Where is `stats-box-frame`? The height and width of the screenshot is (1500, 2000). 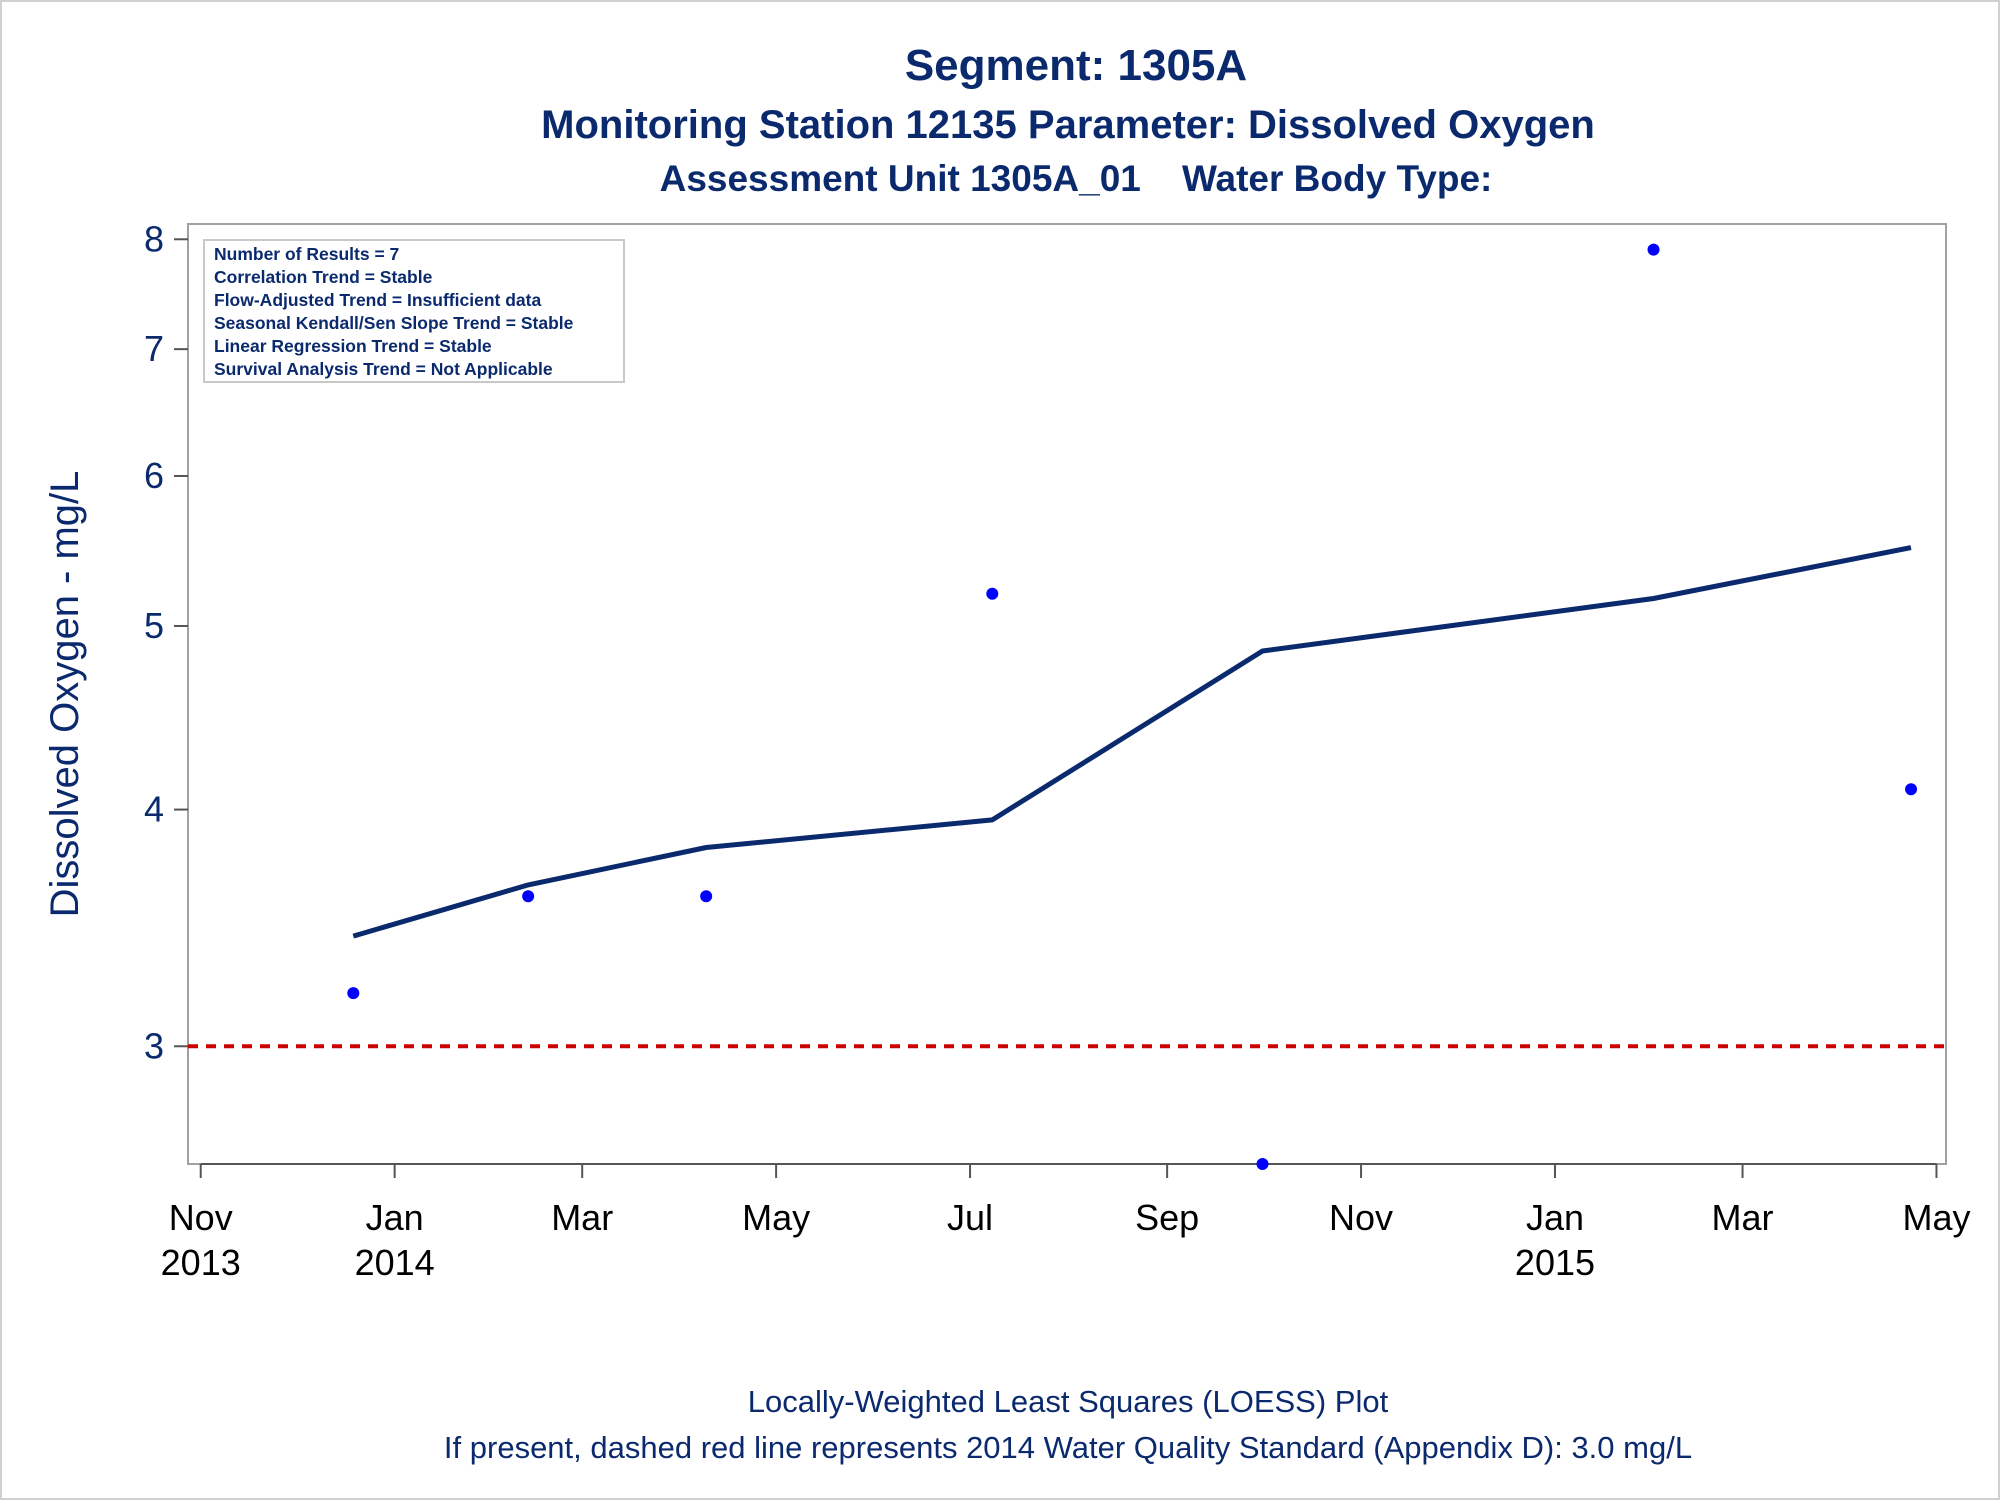 stats-box-frame is located at coordinates (414, 311).